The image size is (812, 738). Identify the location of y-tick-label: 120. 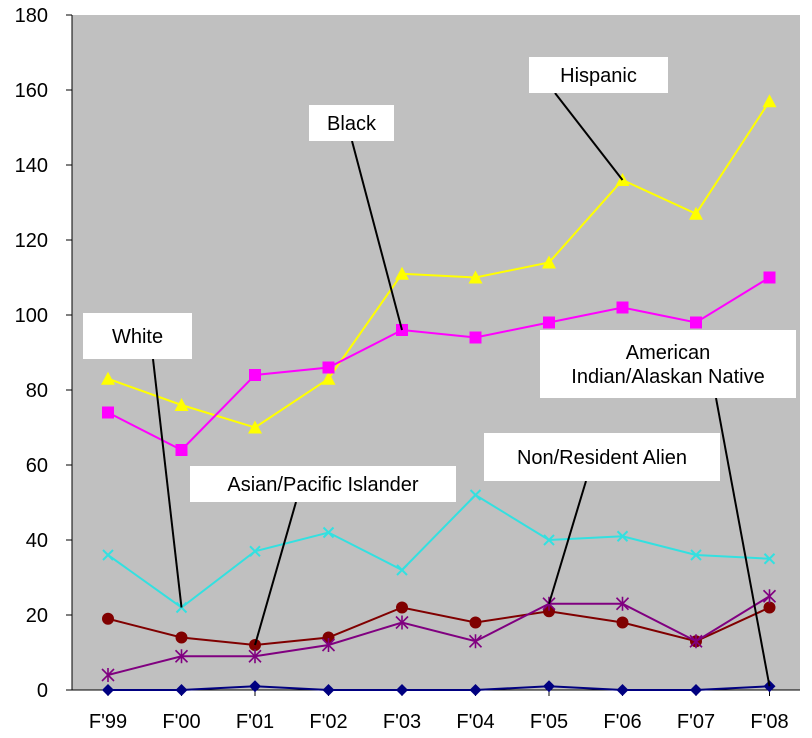
(31, 241).